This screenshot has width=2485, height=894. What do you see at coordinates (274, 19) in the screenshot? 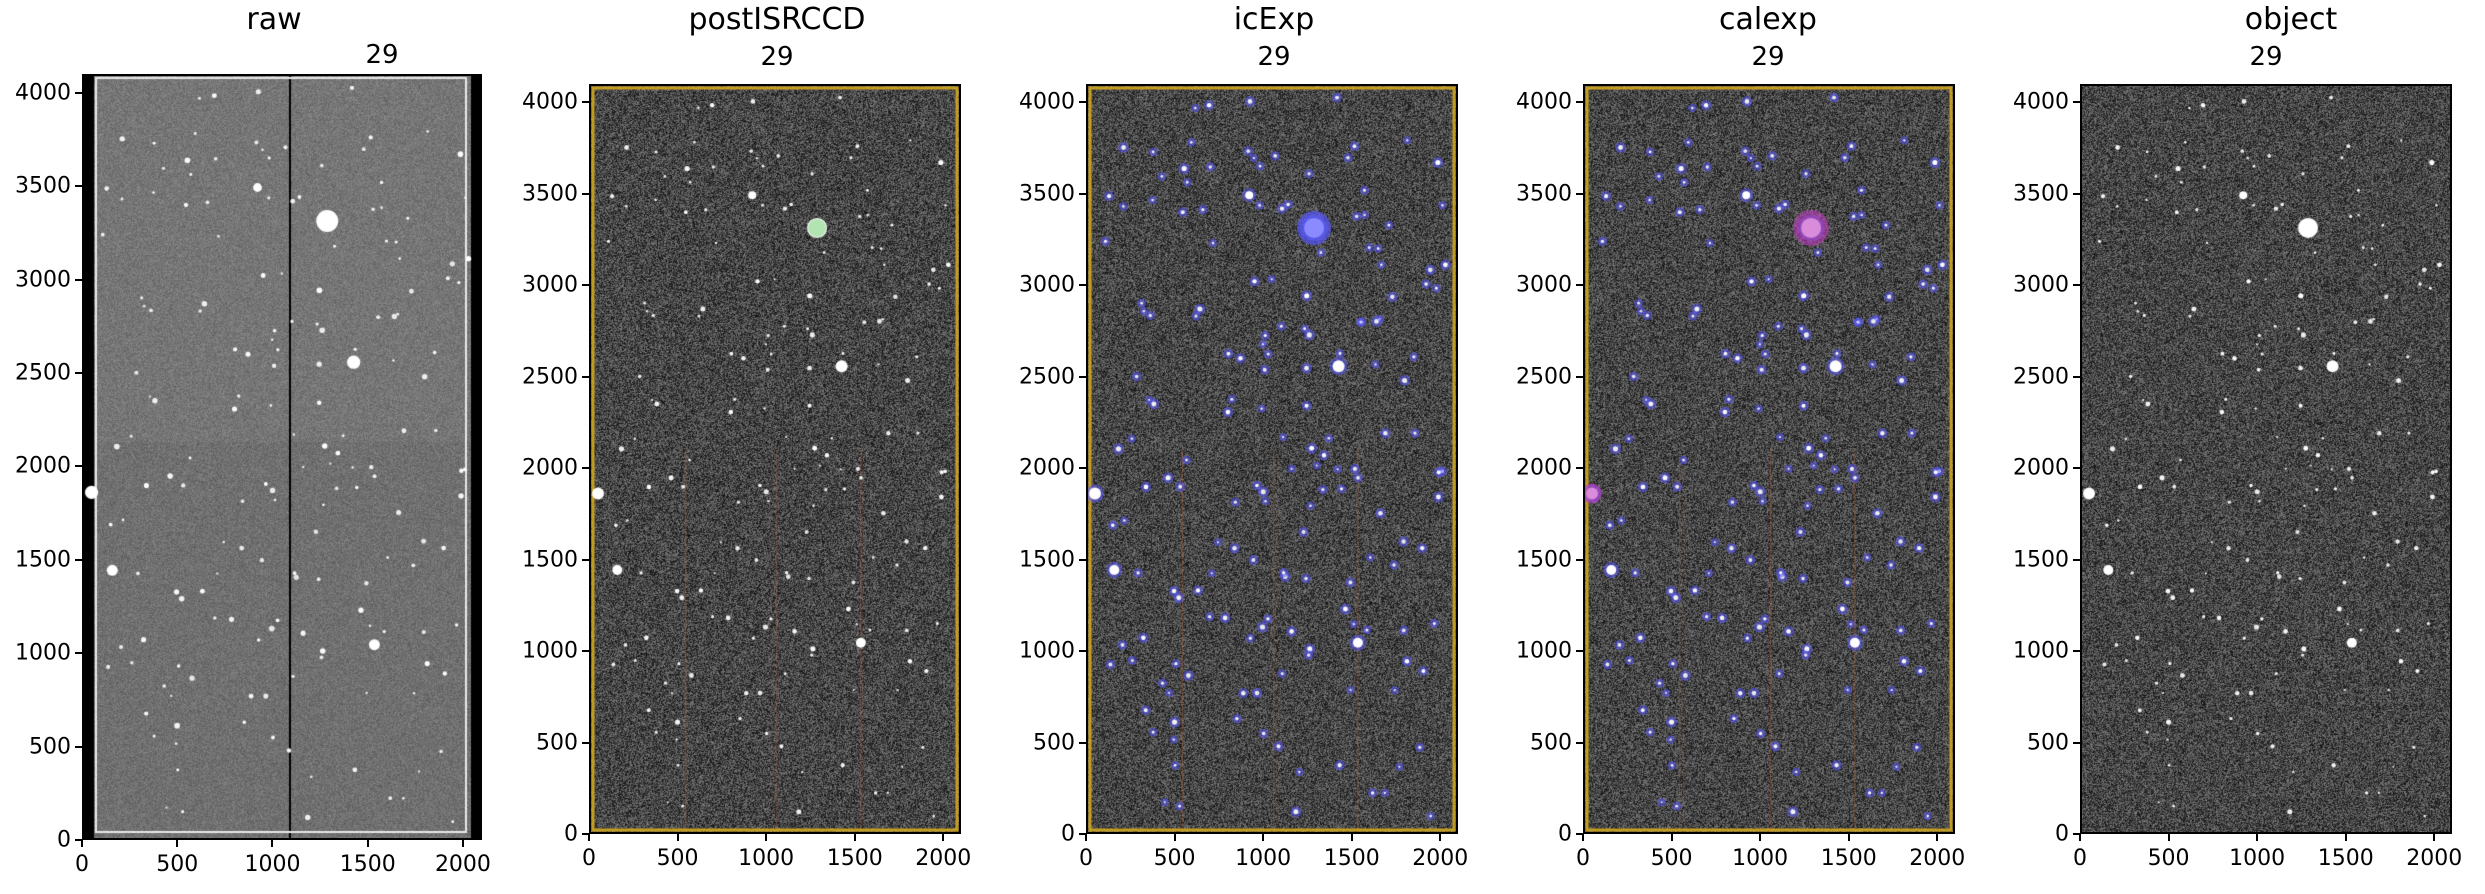
I see `panel-raw-title: raw` at bounding box center [274, 19].